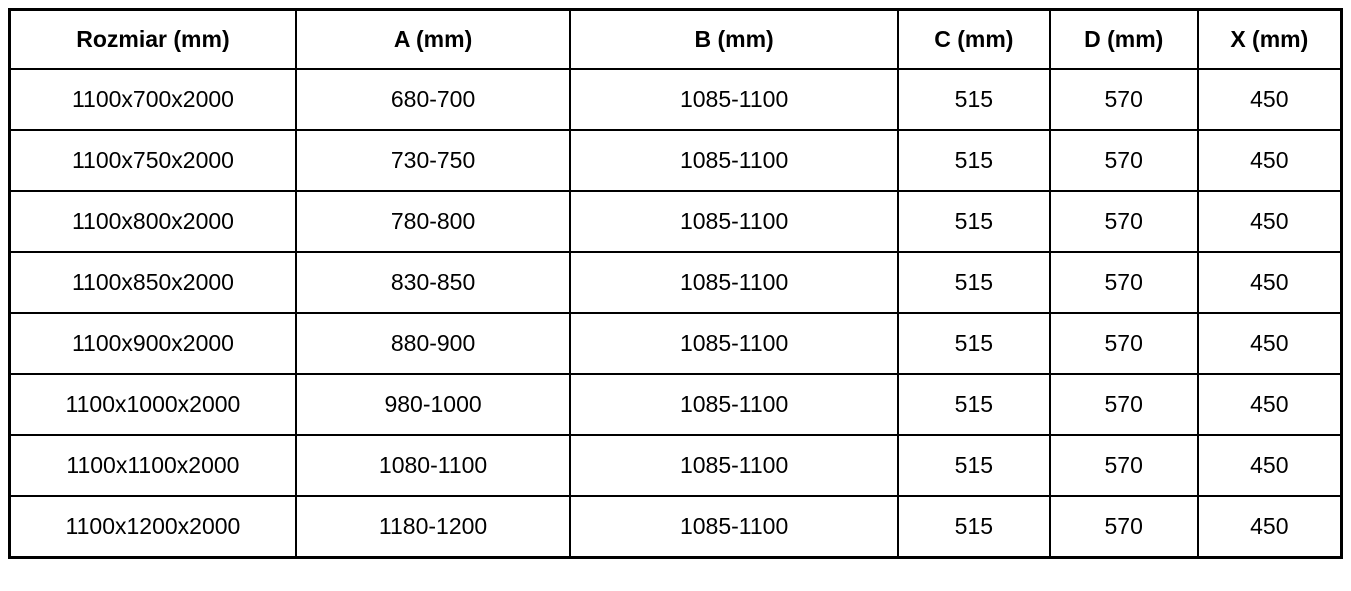 This screenshot has width=1351, height=591. I want to click on column-header: Rozmiar (mm), so click(152, 39).